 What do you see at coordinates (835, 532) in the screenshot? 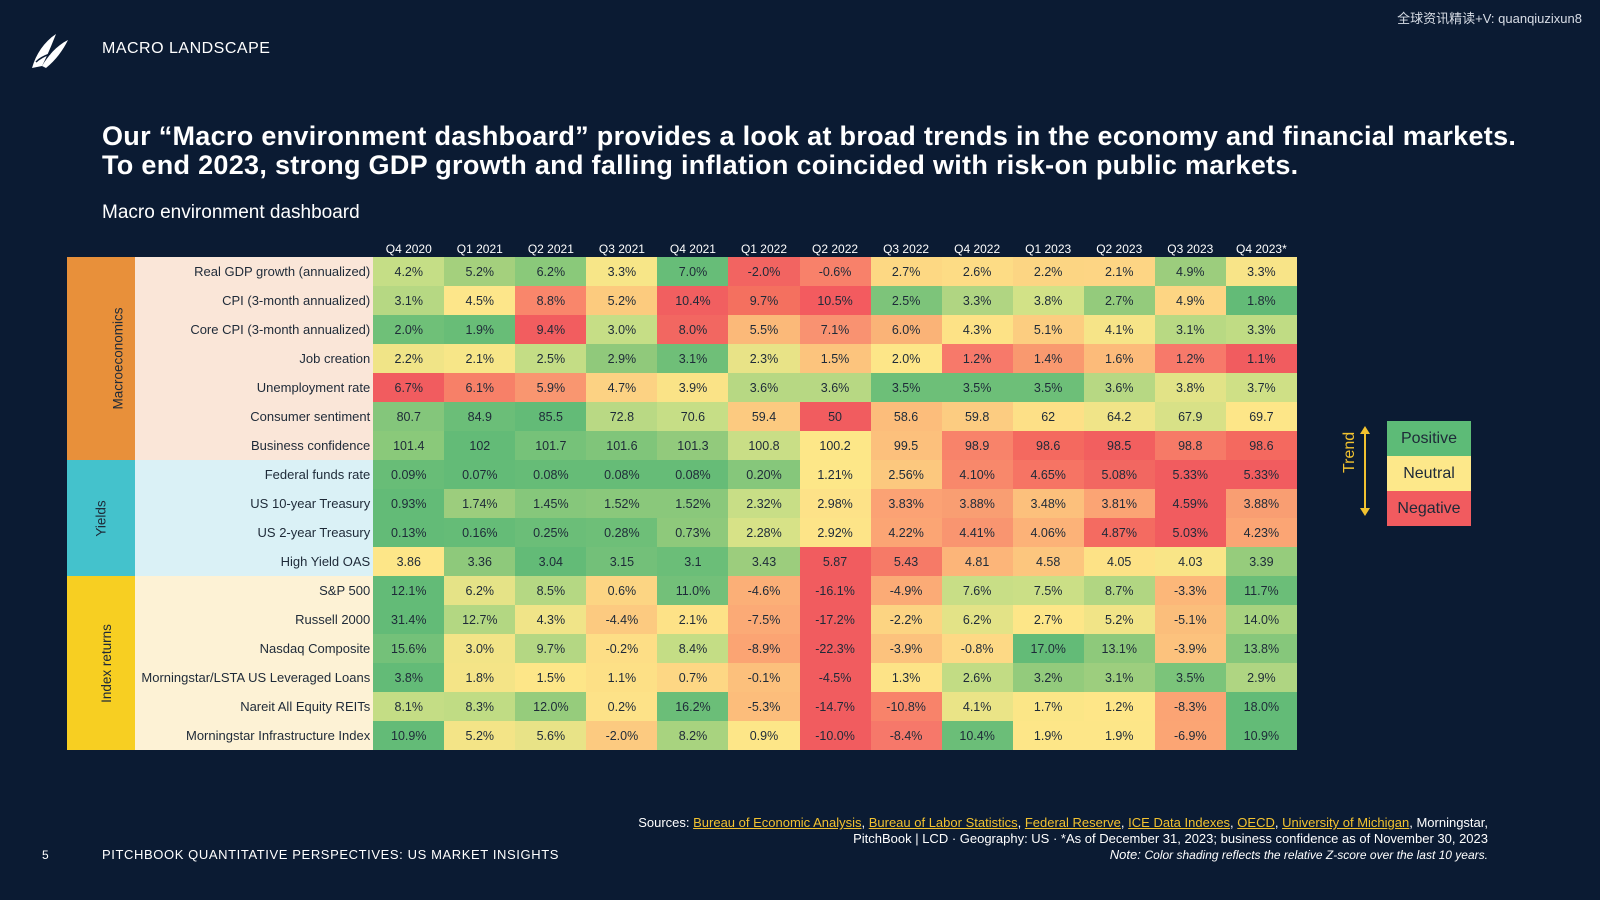
I see `value-cell: 2.92%` at bounding box center [835, 532].